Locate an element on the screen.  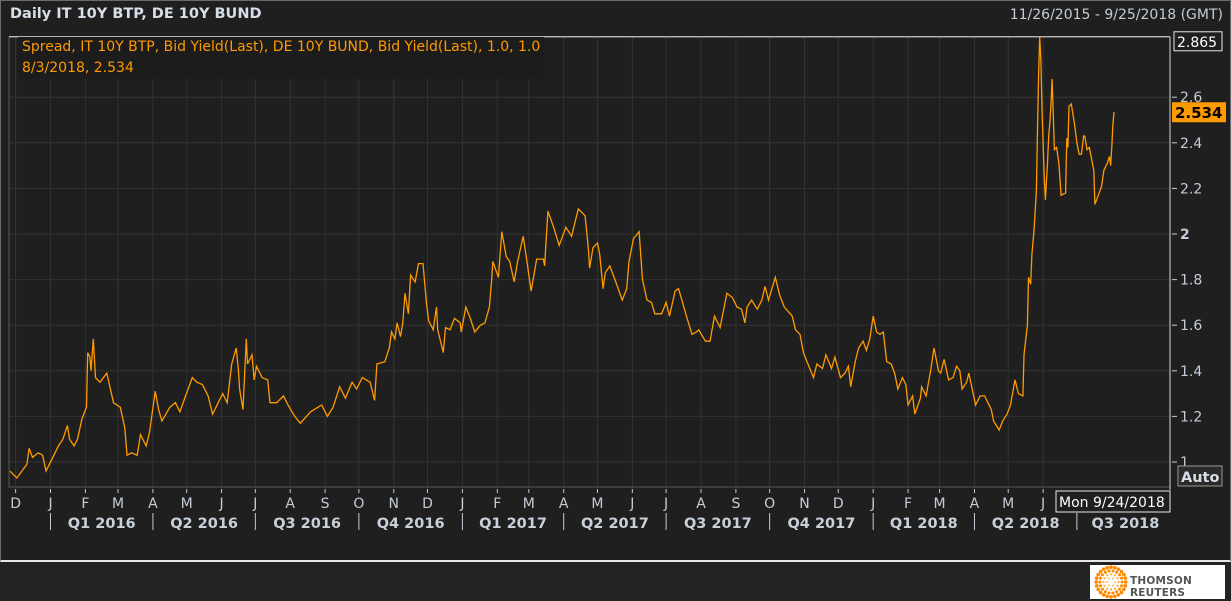
legend-crosshair-value: 8/3/2018, 2.534 is located at coordinates (78, 68).